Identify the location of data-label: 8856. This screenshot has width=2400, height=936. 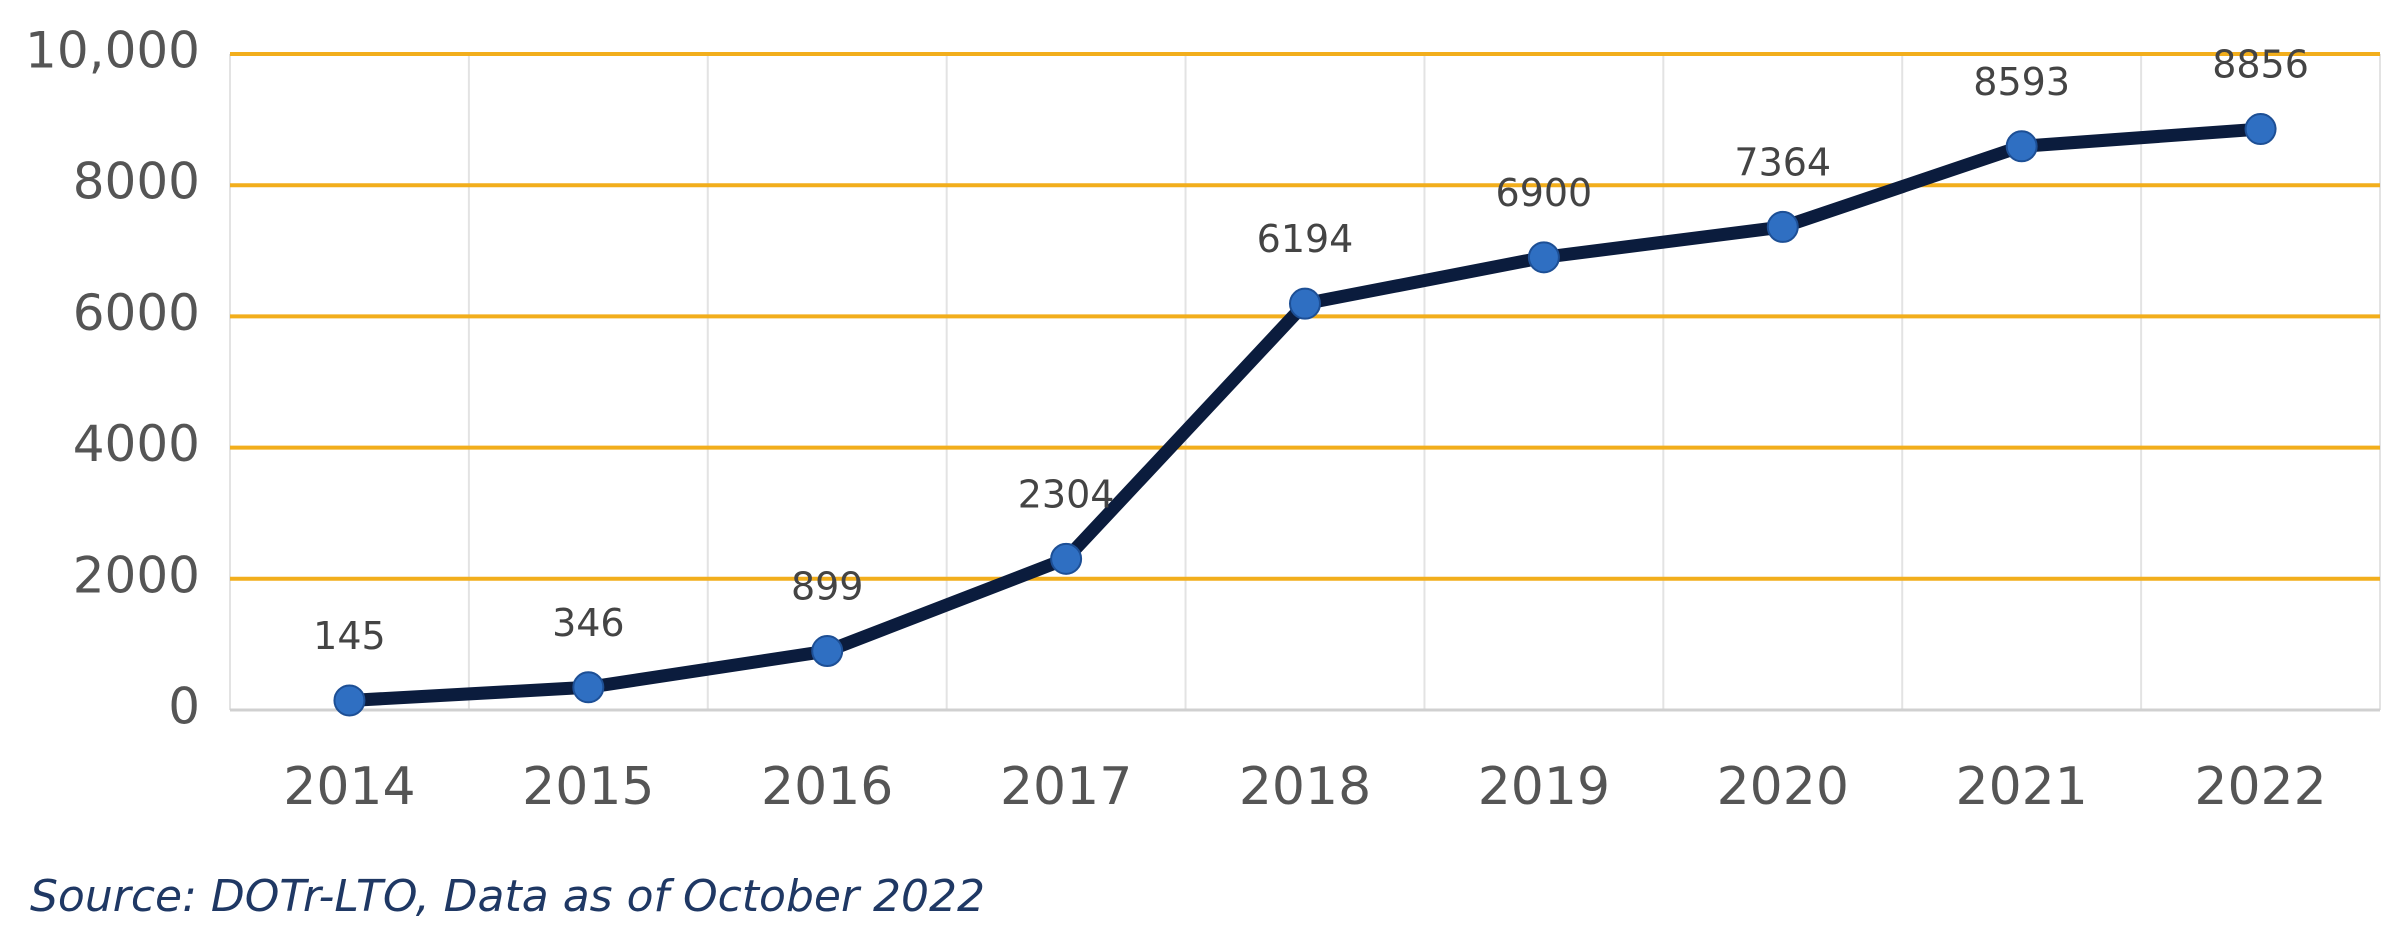
(2260, 65).